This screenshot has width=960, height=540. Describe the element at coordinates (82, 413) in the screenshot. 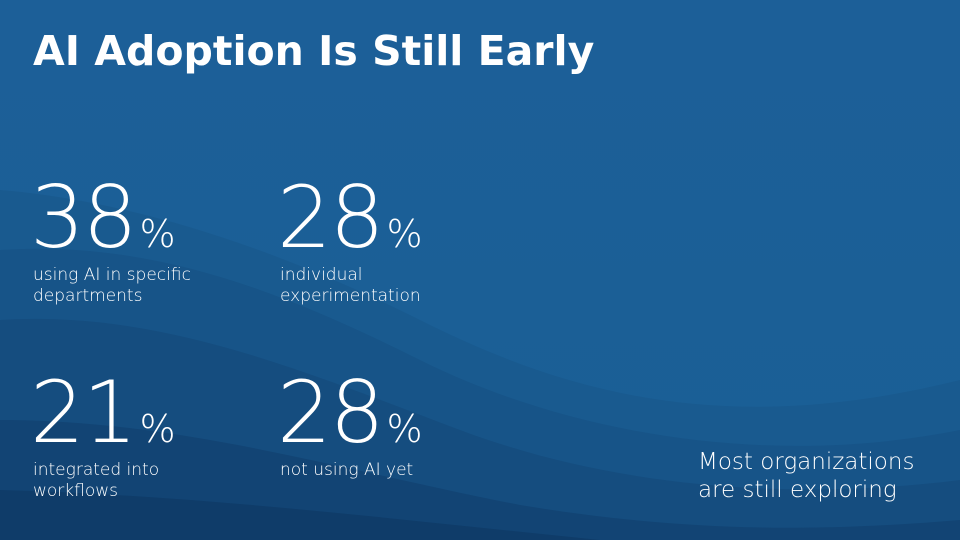

I see `stat-value: 21` at that location.